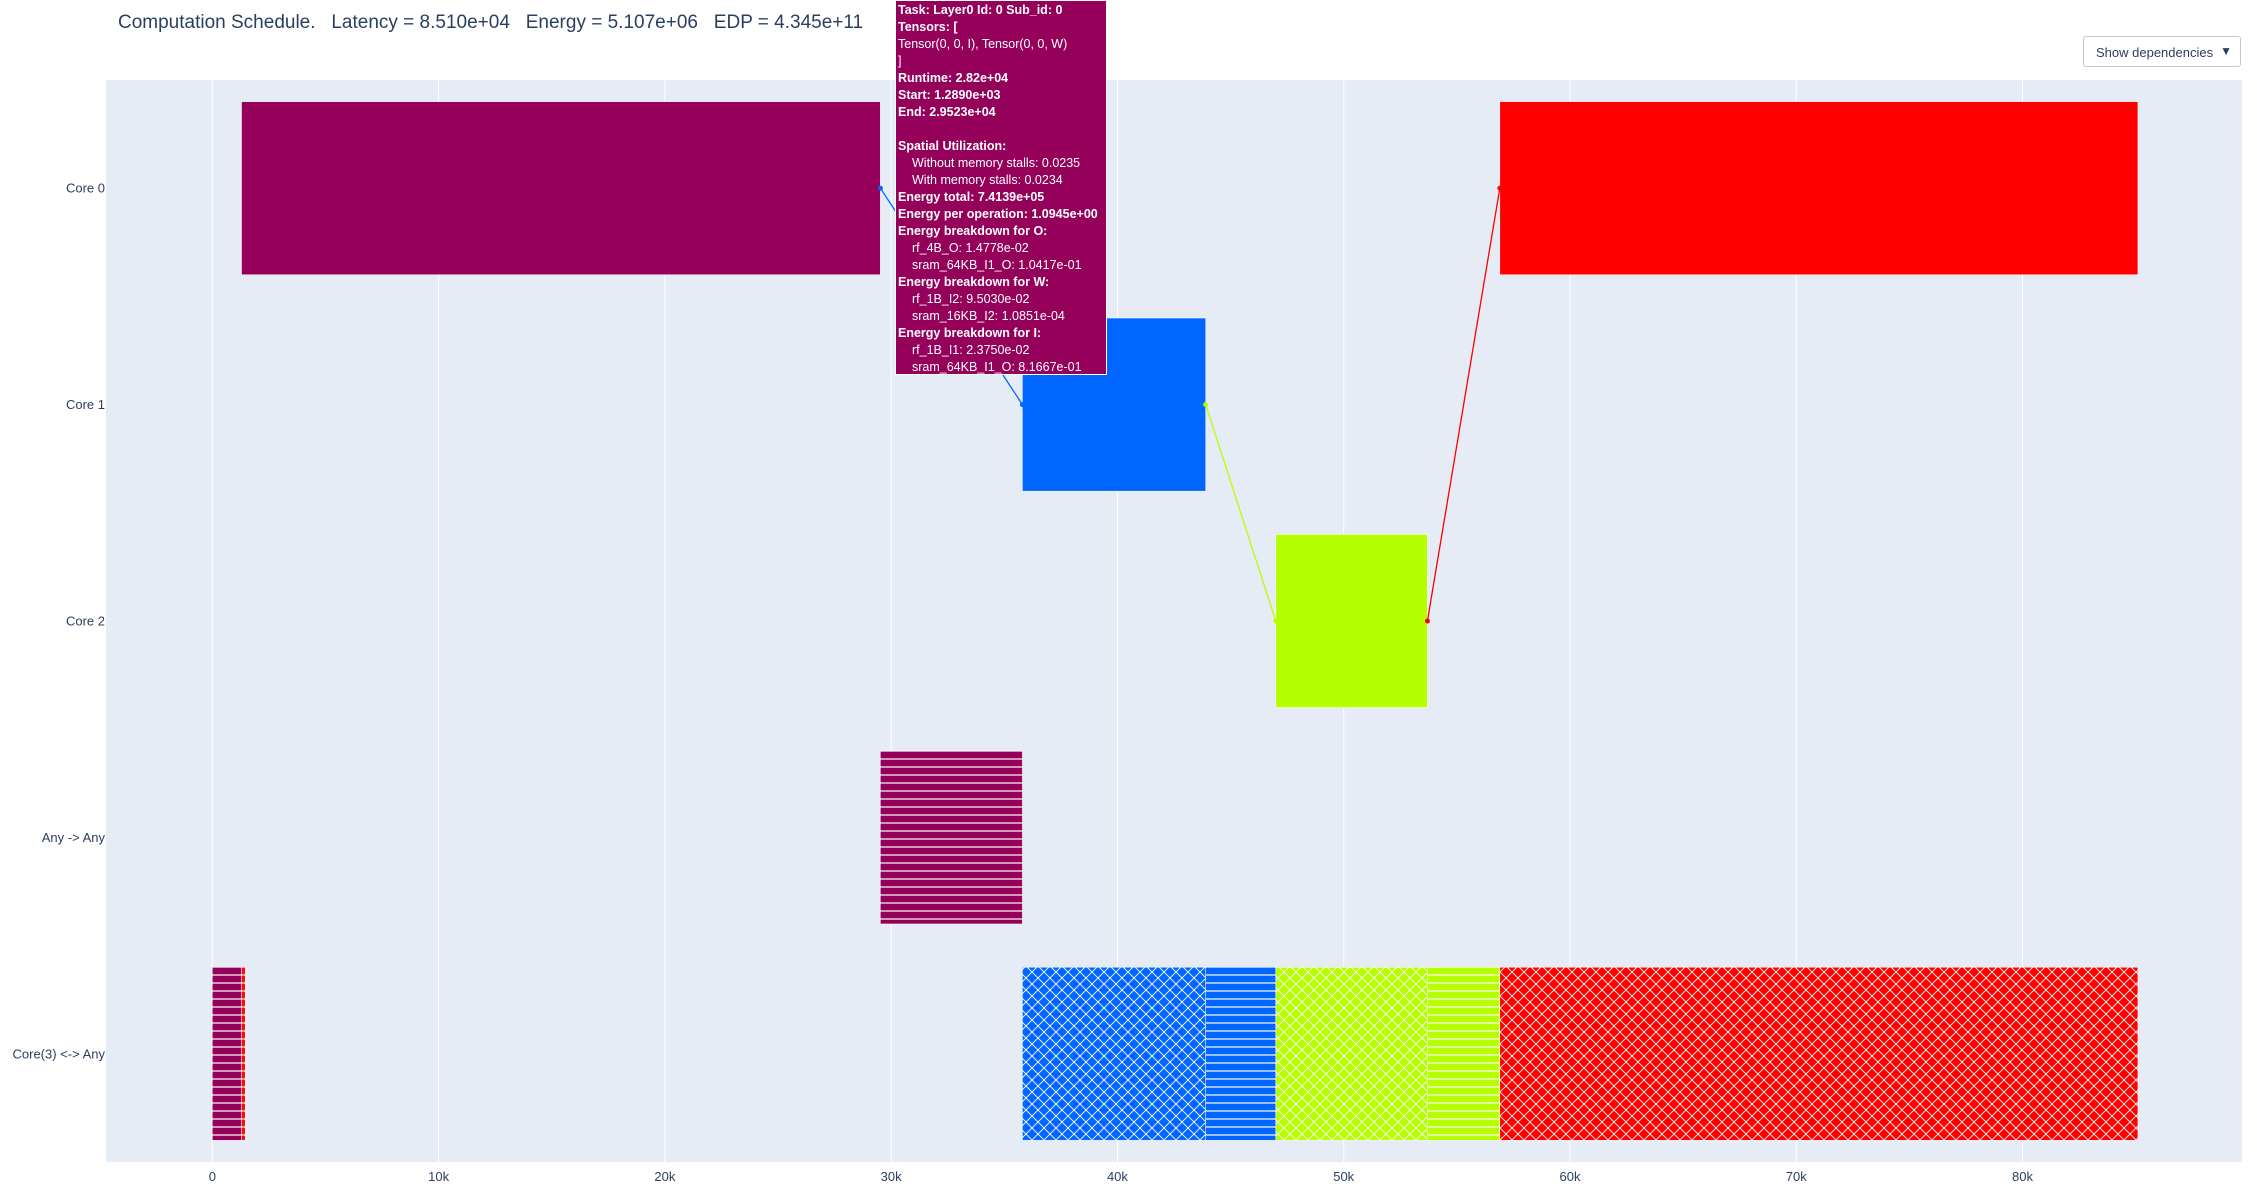 Image resolution: width=2257 pixels, height=1190 pixels. What do you see at coordinates (988, 316) in the screenshot?
I see `tooltip-w-2: sram_16KB_I2: 1.0851e-04` at bounding box center [988, 316].